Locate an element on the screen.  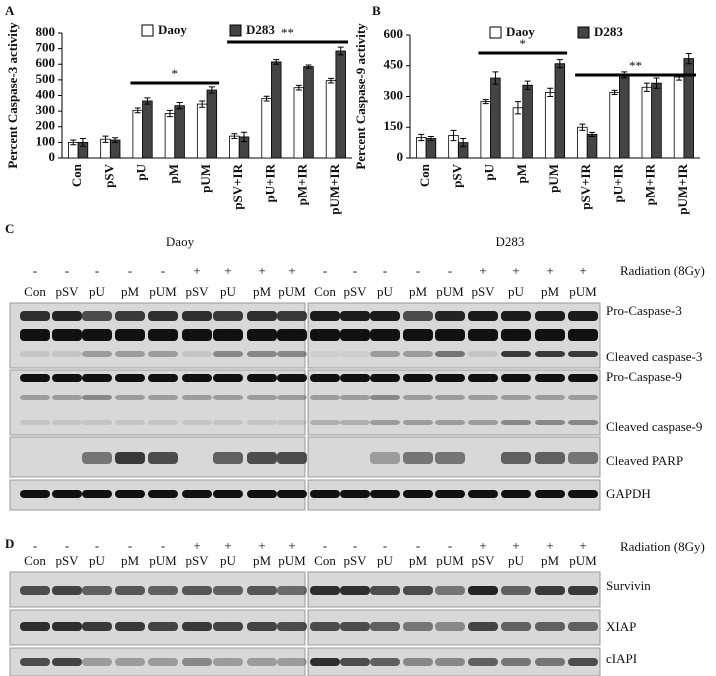
panel-label: B is located at coordinates (376, 10).